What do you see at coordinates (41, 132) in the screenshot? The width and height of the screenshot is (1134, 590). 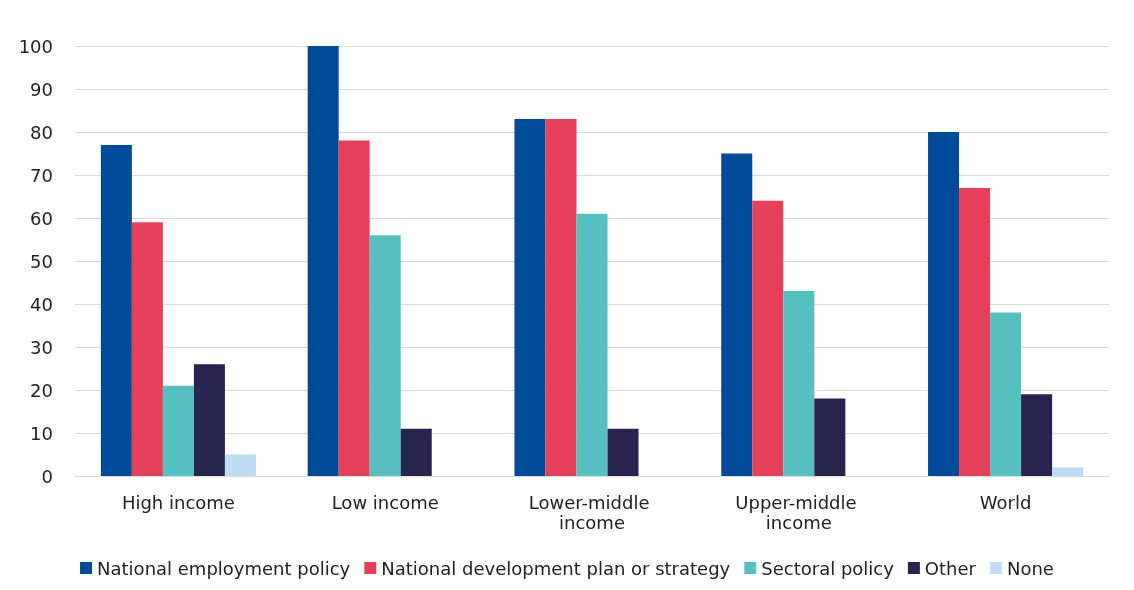 I see `y-tick-label: 80` at bounding box center [41, 132].